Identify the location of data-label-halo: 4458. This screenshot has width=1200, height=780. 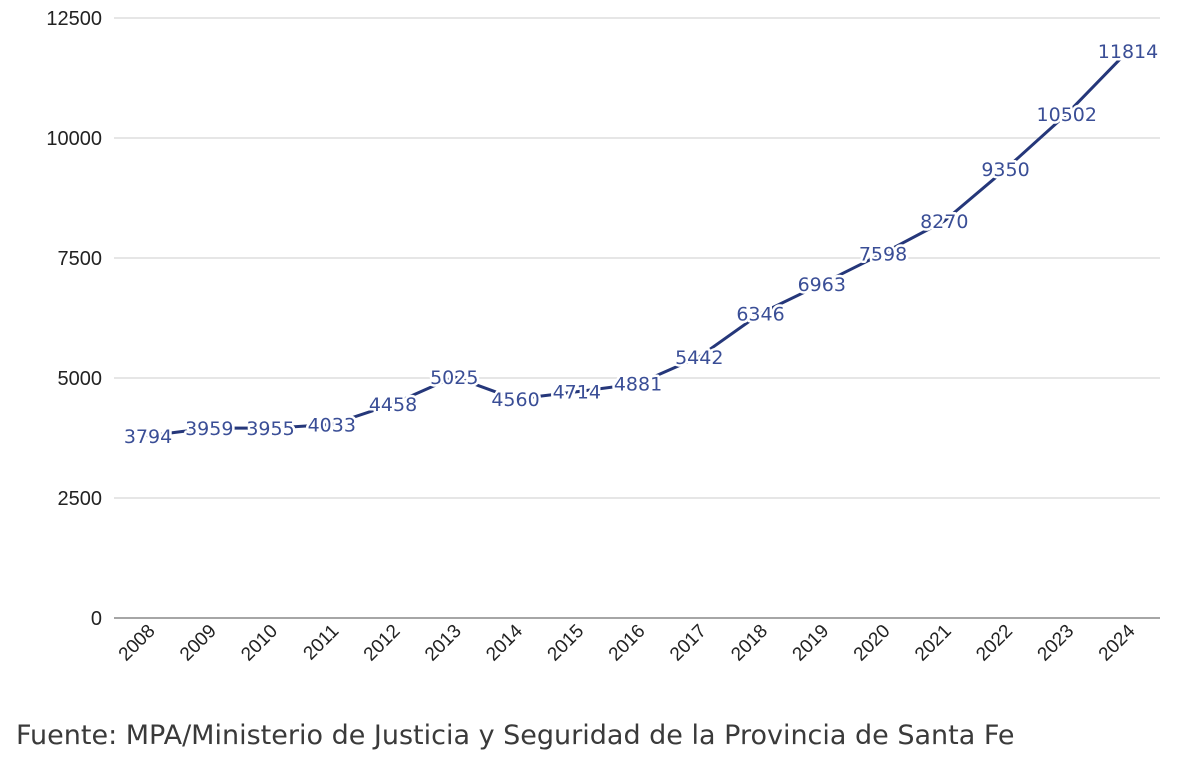
(393, 405).